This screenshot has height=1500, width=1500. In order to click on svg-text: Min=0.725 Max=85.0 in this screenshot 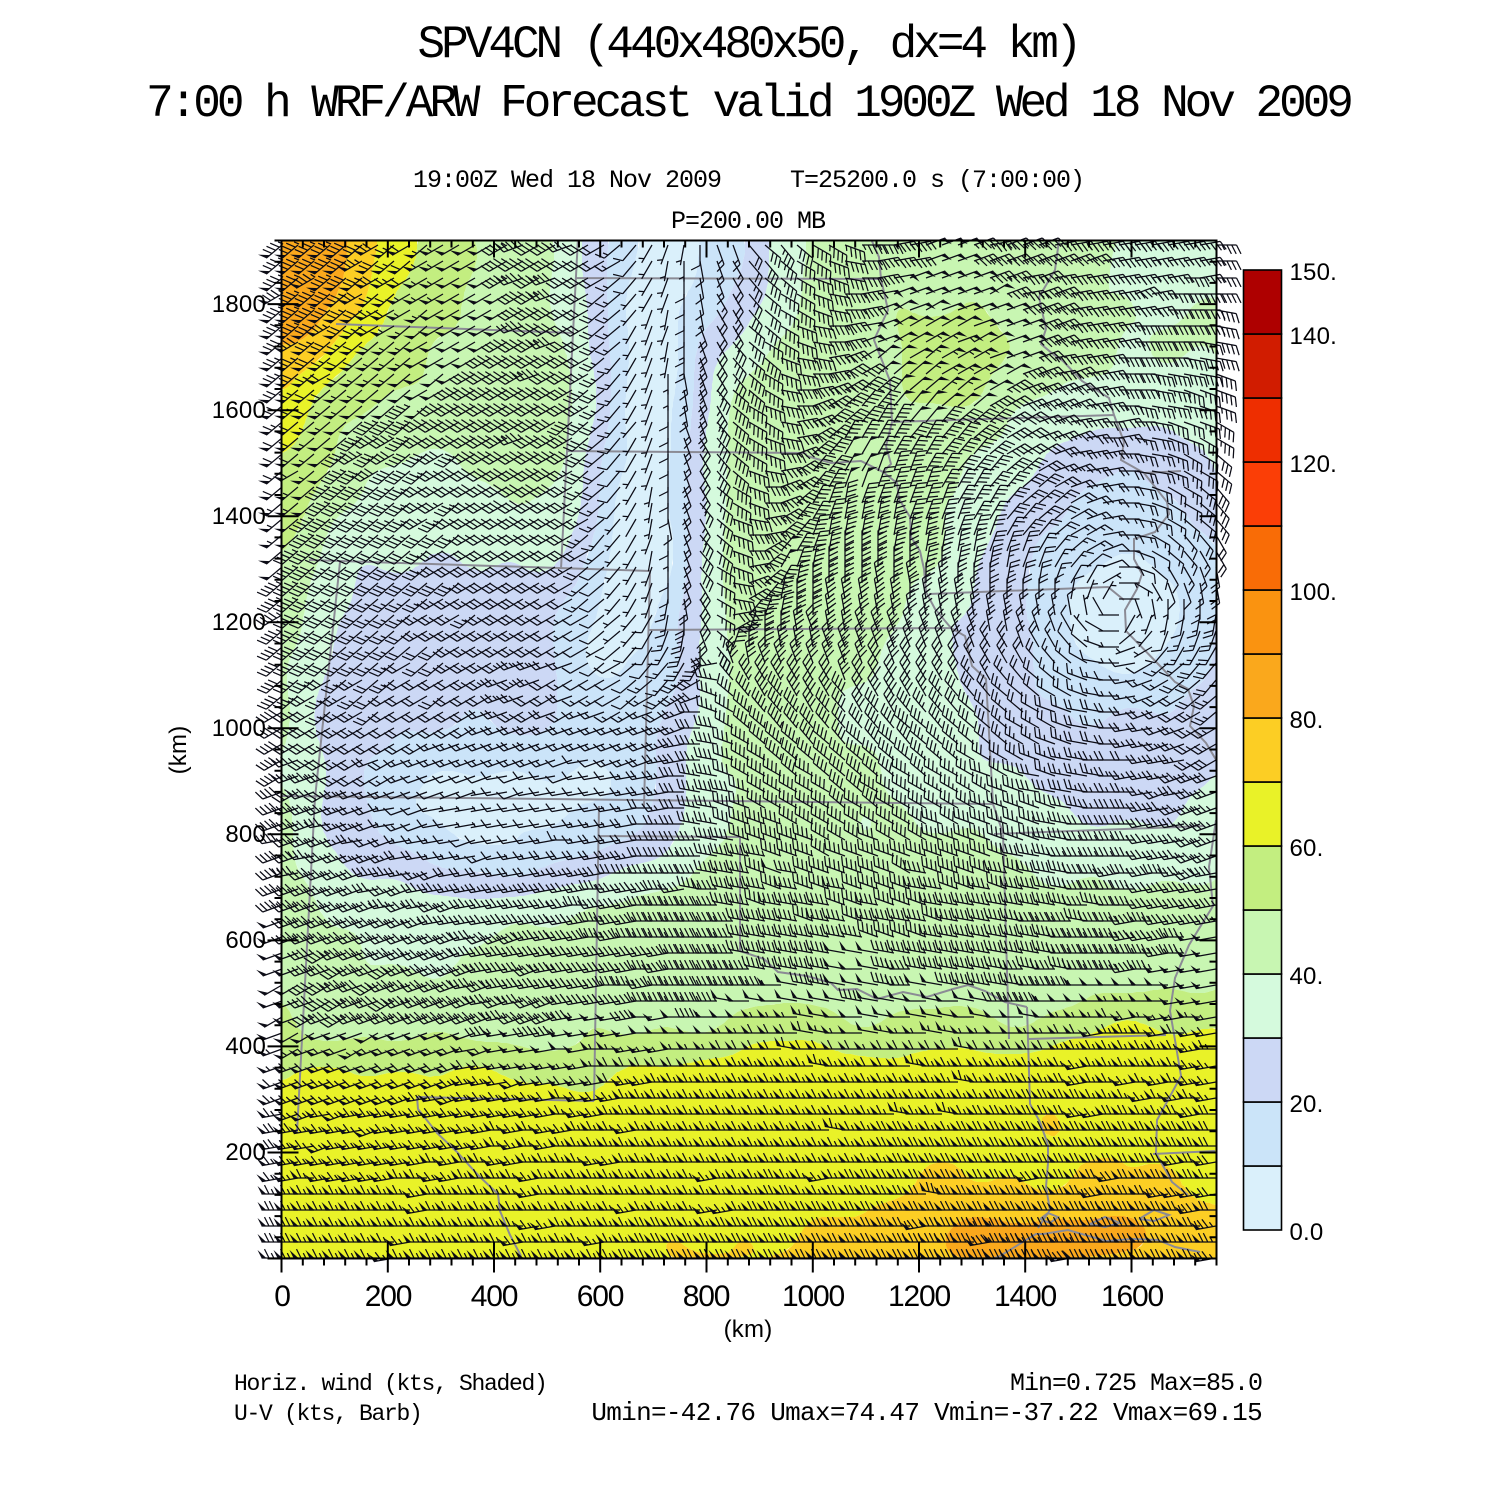, I will do `click(1136, 1383)`.